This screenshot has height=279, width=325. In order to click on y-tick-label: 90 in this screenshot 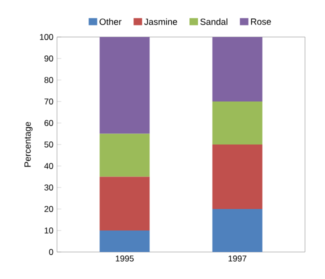, I will do `click(49, 59)`.